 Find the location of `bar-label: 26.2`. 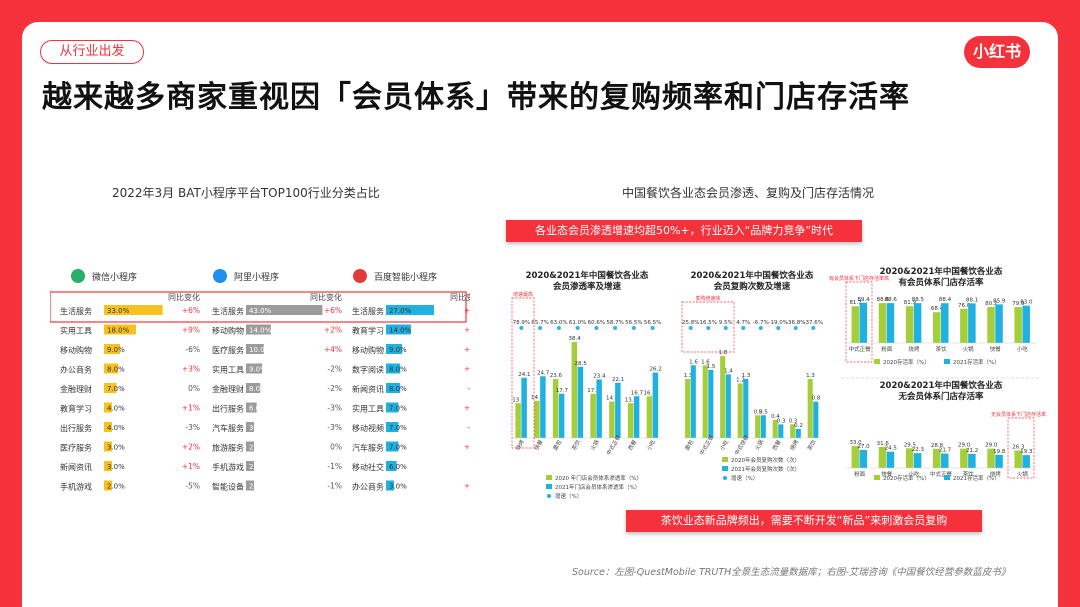

bar-label: 26.2 is located at coordinates (656, 370).